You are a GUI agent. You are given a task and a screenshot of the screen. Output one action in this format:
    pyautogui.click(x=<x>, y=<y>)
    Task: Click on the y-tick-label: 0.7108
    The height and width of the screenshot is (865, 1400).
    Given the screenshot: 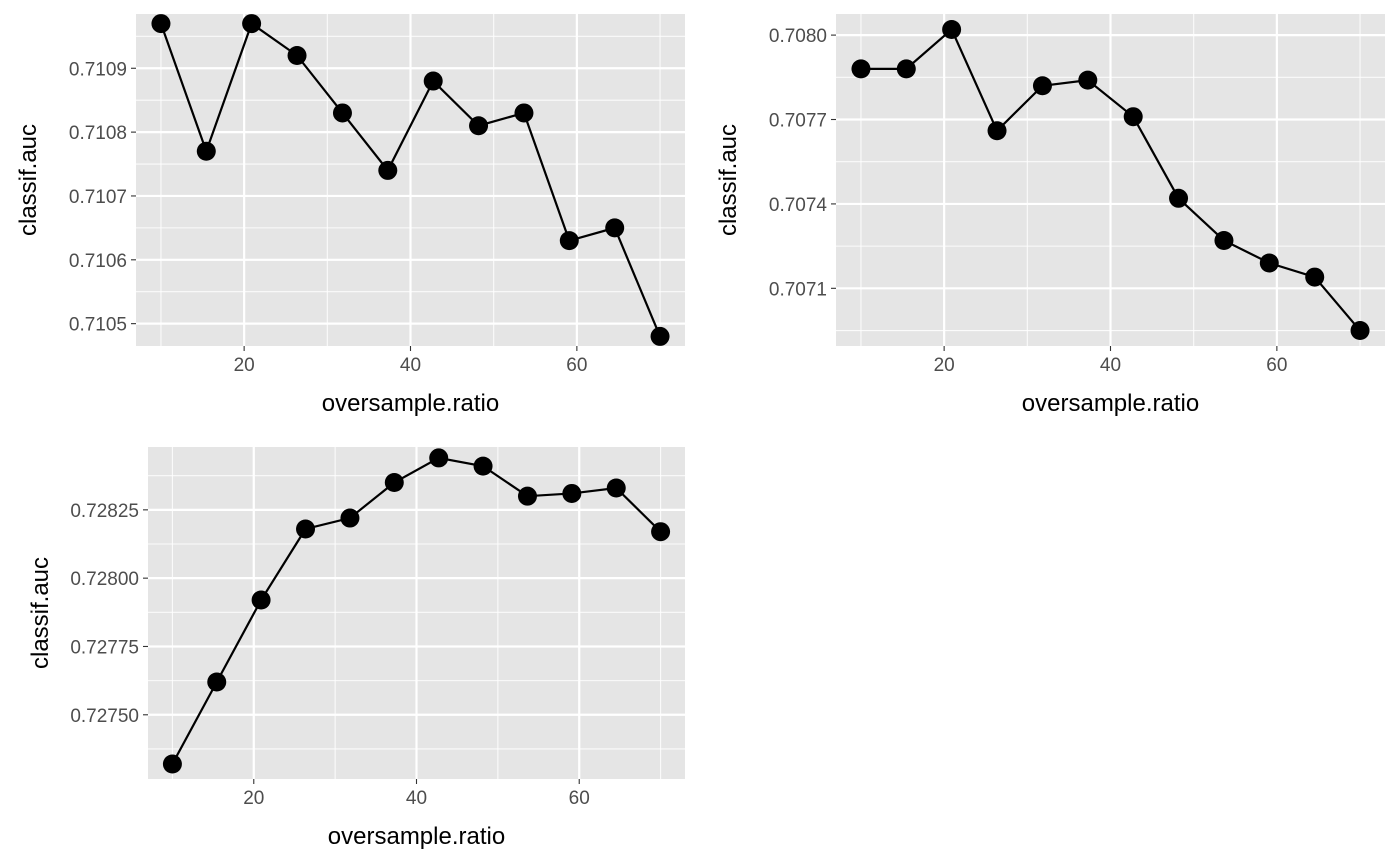 What is the action you would take?
    pyautogui.click(x=98, y=133)
    